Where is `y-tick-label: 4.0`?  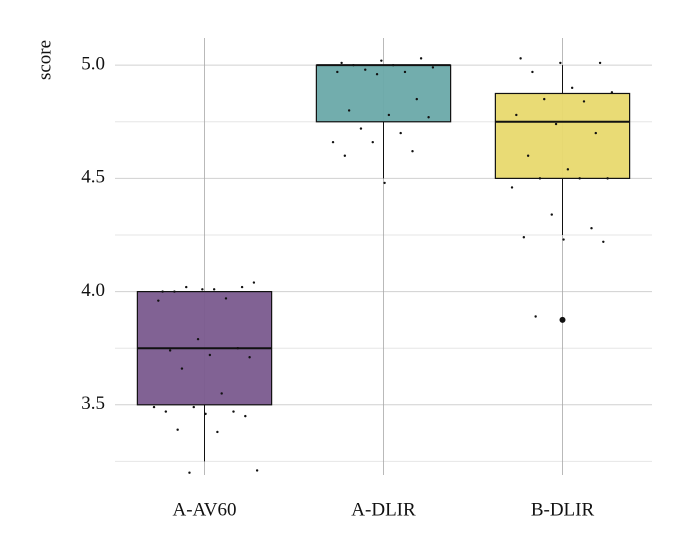
y-tick-label: 4.0 is located at coordinates (93, 290).